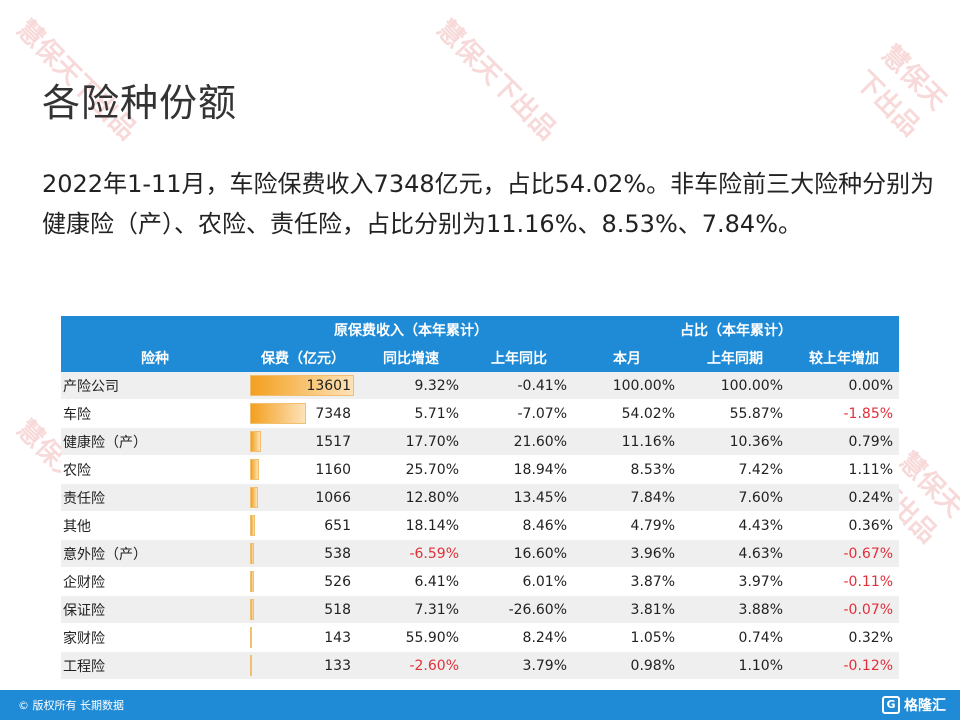 Image resolution: width=960 pixels, height=720 pixels. Describe the element at coordinates (736, 330) in the screenshot. I see `group-header-share: 占比（本年累计）` at that location.